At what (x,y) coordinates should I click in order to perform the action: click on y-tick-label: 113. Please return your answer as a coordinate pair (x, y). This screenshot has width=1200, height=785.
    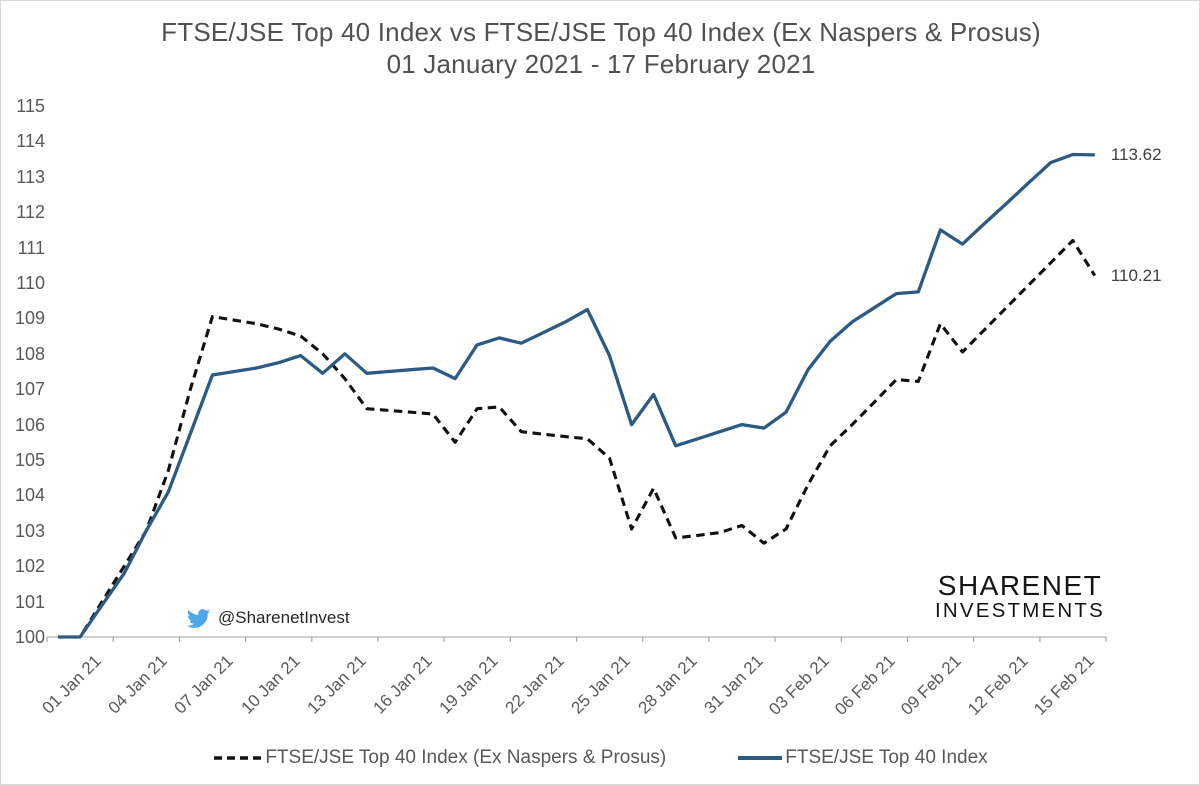
    Looking at the image, I should click on (30, 176).